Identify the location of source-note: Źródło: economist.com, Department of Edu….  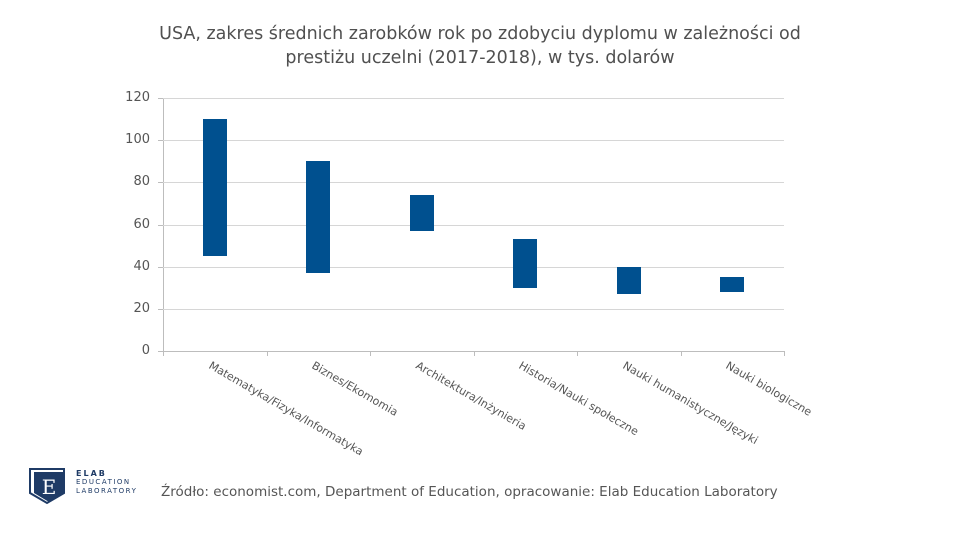
(469, 492).